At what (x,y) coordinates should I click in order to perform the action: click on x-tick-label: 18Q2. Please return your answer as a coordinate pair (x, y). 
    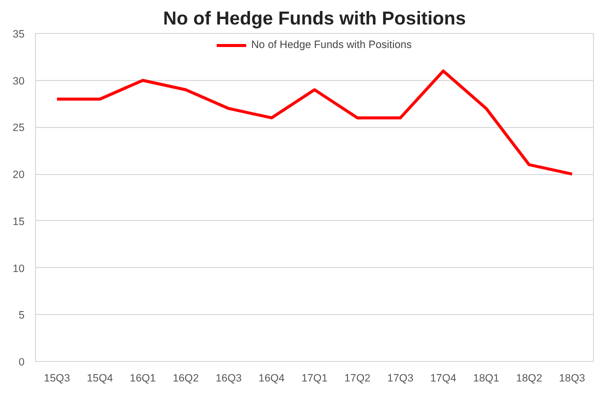
    Looking at the image, I should click on (529, 378).